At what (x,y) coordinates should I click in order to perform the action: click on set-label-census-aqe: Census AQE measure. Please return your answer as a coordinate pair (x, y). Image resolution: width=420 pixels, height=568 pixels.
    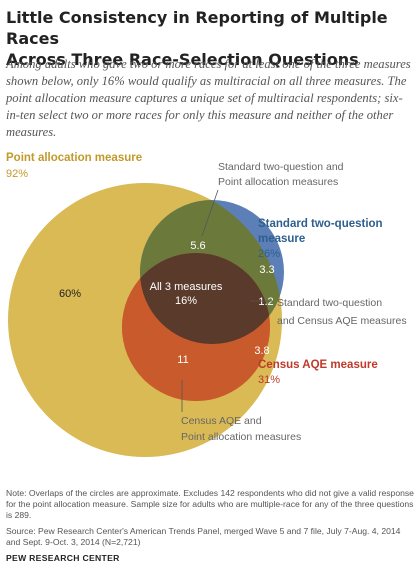
    Looking at the image, I should click on (318, 365).